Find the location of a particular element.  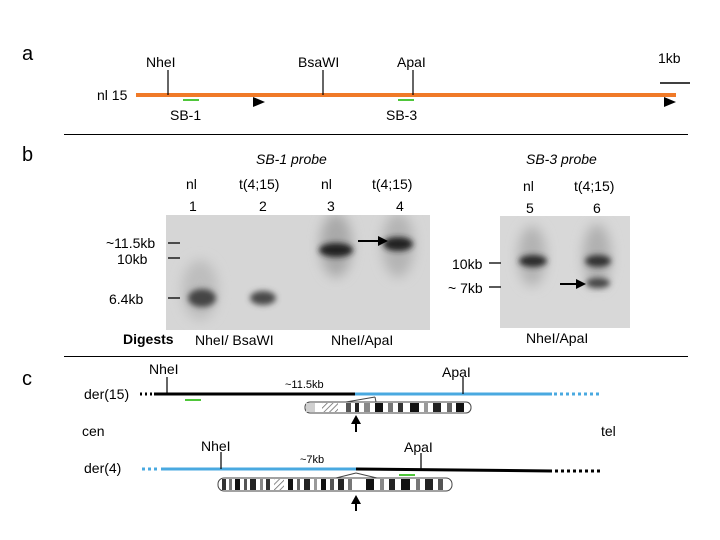

lane-type-5: nl is located at coordinates (528, 186).